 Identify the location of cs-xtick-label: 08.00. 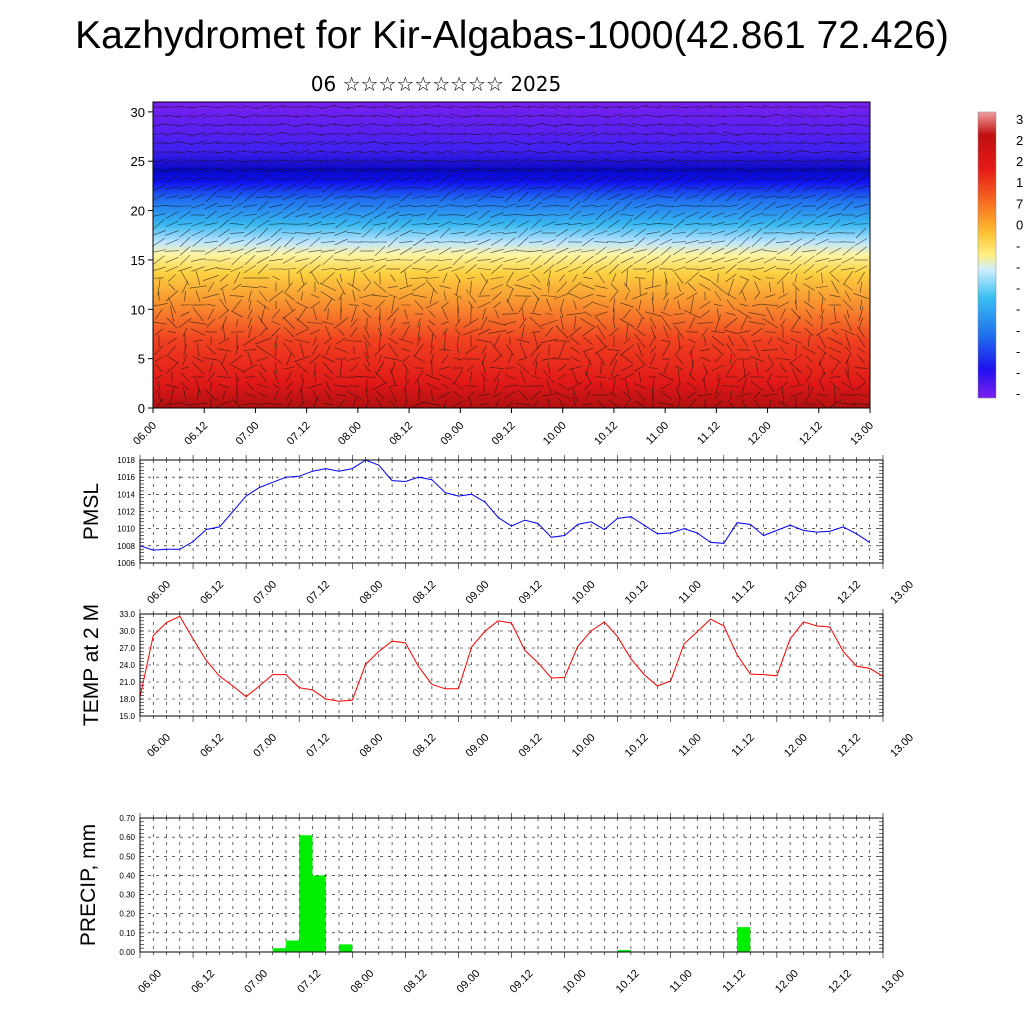
(350, 434).